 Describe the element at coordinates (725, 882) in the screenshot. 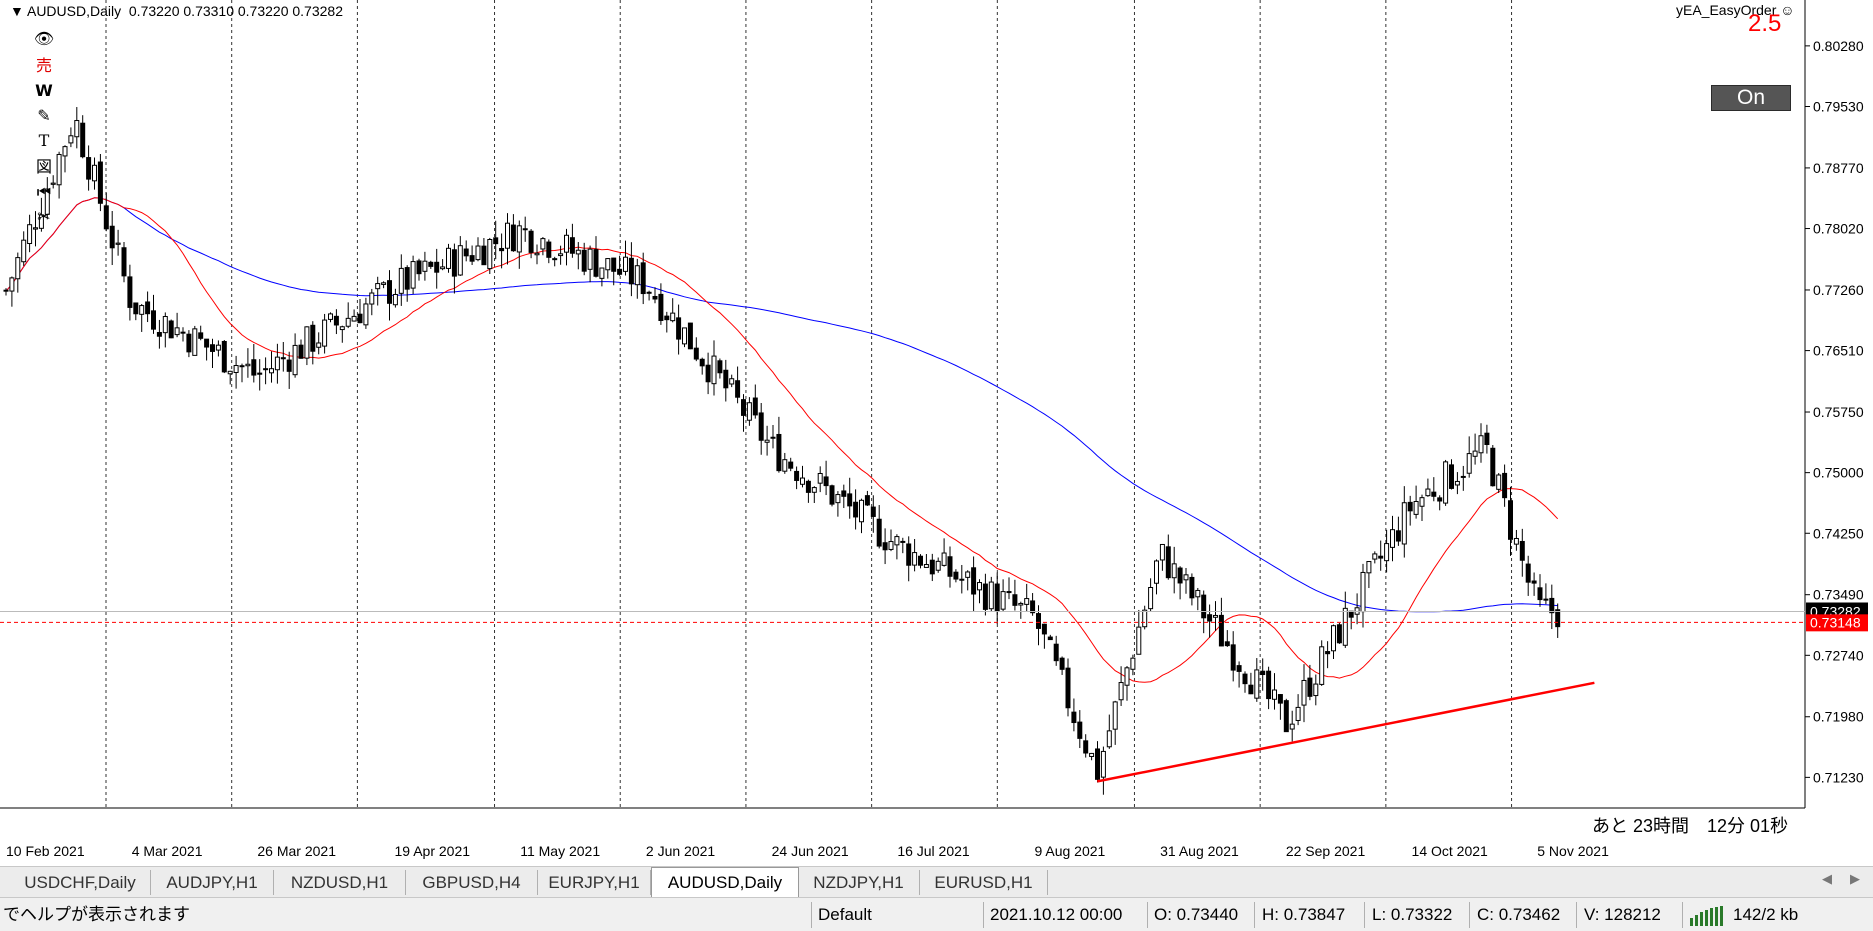

I see `tab-audusd-daily: AUDUSD,Daily` at that location.